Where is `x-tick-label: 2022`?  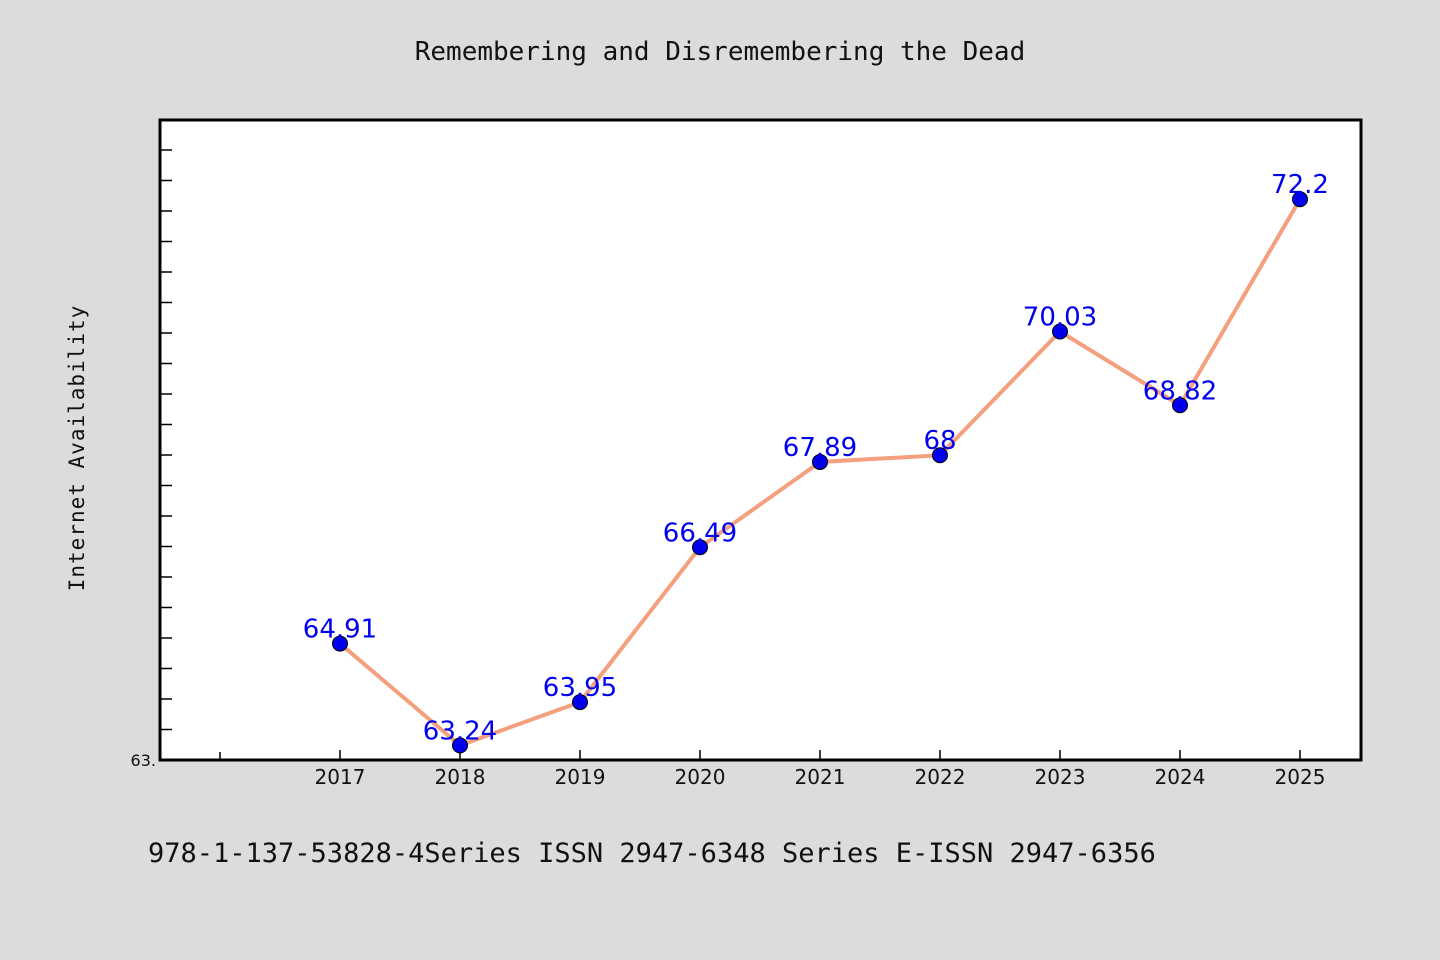 x-tick-label: 2022 is located at coordinates (940, 777).